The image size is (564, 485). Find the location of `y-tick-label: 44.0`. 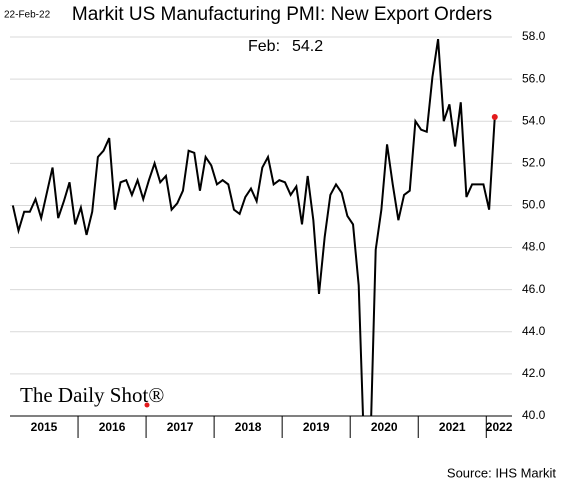

y-tick-label: 44.0 is located at coordinates (534, 331).